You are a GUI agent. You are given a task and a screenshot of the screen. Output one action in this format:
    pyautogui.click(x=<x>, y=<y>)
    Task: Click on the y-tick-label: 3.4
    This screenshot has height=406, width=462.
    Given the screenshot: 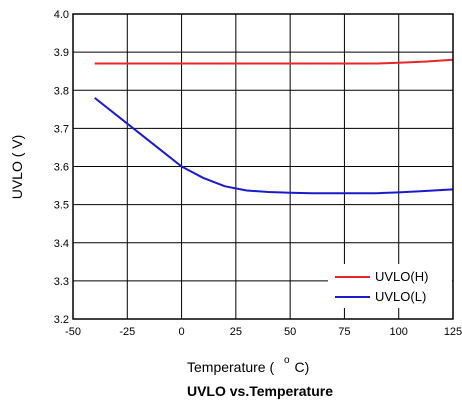 What is the action you would take?
    pyautogui.click(x=61, y=244)
    